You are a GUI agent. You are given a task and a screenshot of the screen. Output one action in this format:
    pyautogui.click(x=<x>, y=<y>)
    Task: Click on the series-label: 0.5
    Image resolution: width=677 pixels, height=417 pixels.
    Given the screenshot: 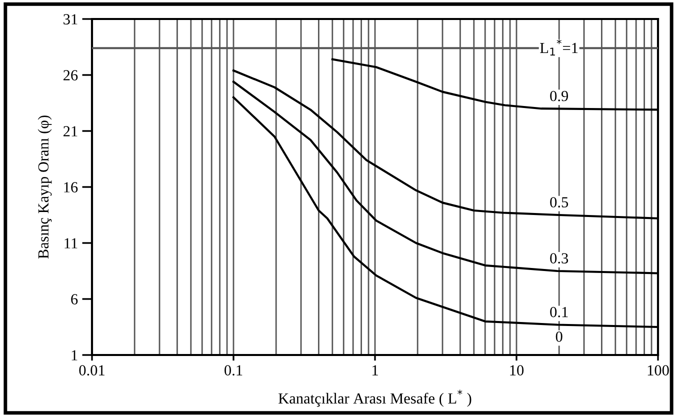 What is the action you would take?
    pyautogui.click(x=559, y=202)
    